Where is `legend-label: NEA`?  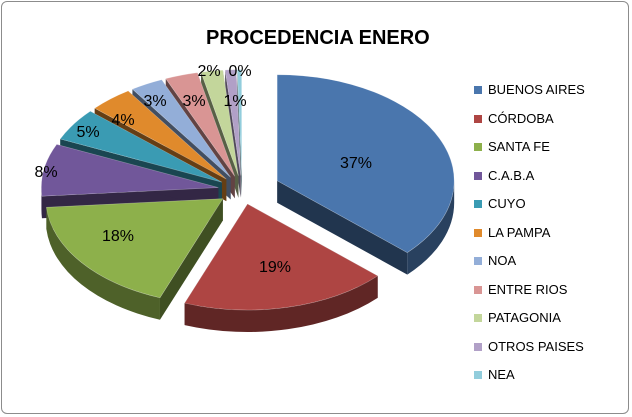 legend-label: NEA is located at coordinates (501, 374).